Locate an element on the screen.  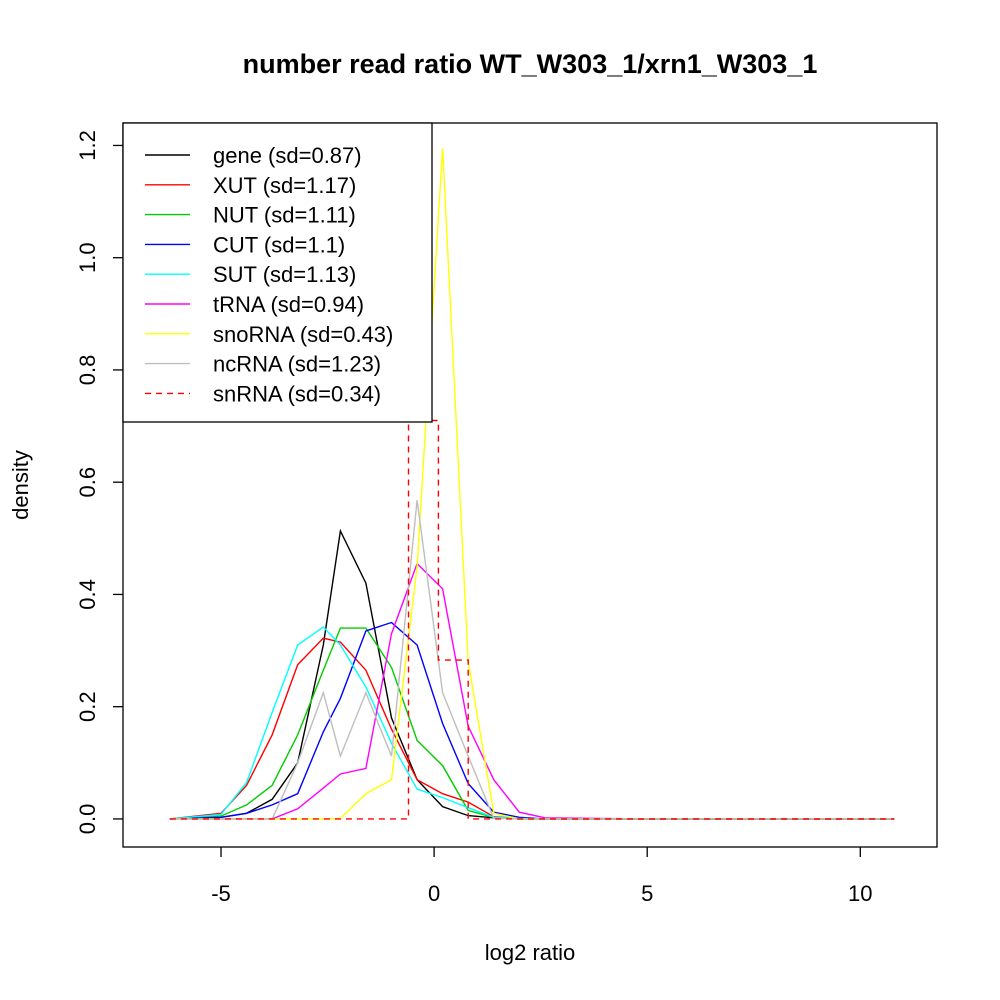
x-tick-label: 0 is located at coordinates (434, 893).